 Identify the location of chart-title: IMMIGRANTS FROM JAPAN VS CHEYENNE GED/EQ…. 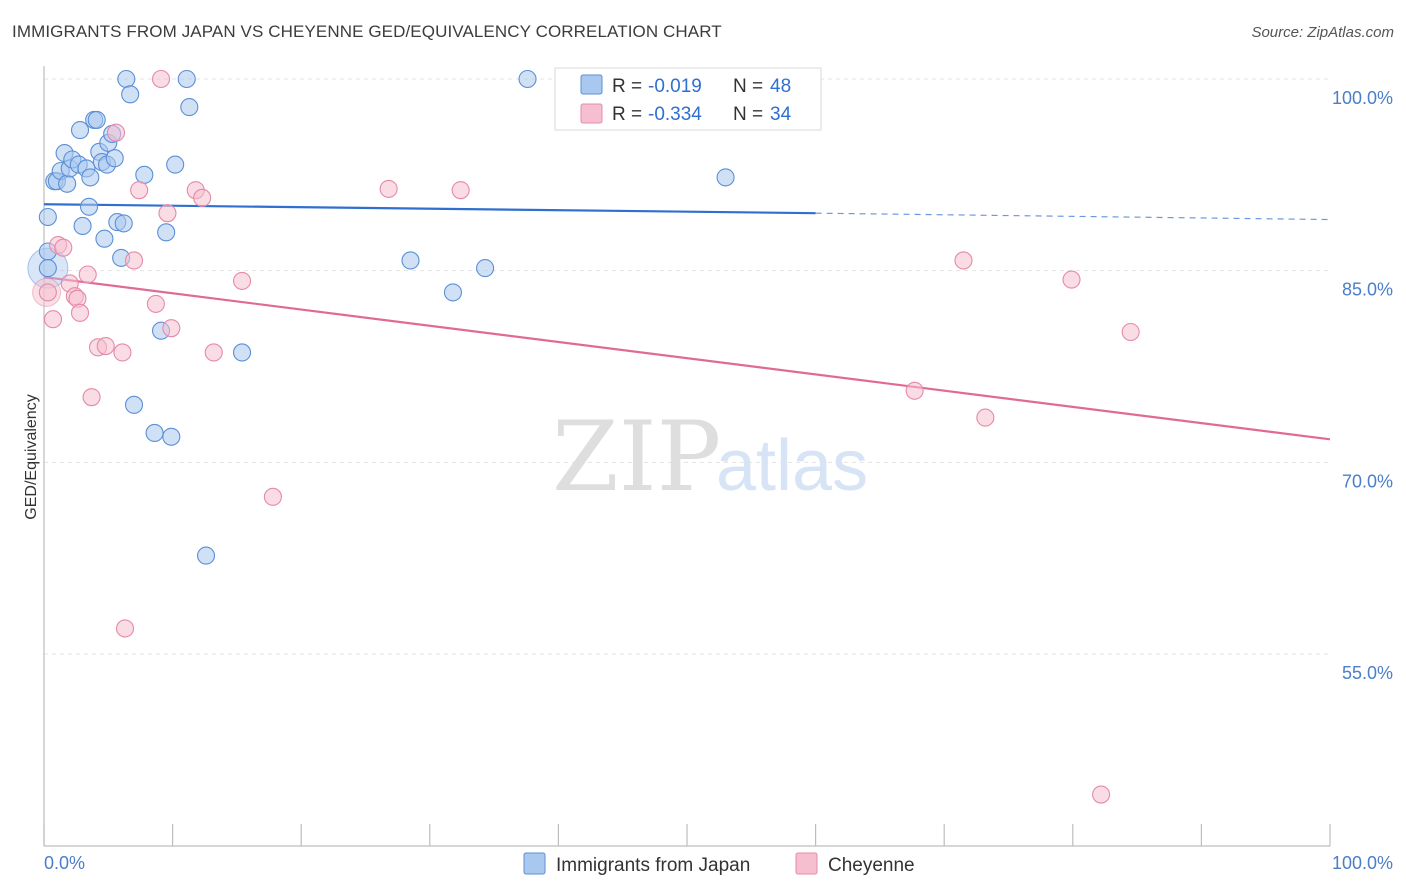
(367, 31).